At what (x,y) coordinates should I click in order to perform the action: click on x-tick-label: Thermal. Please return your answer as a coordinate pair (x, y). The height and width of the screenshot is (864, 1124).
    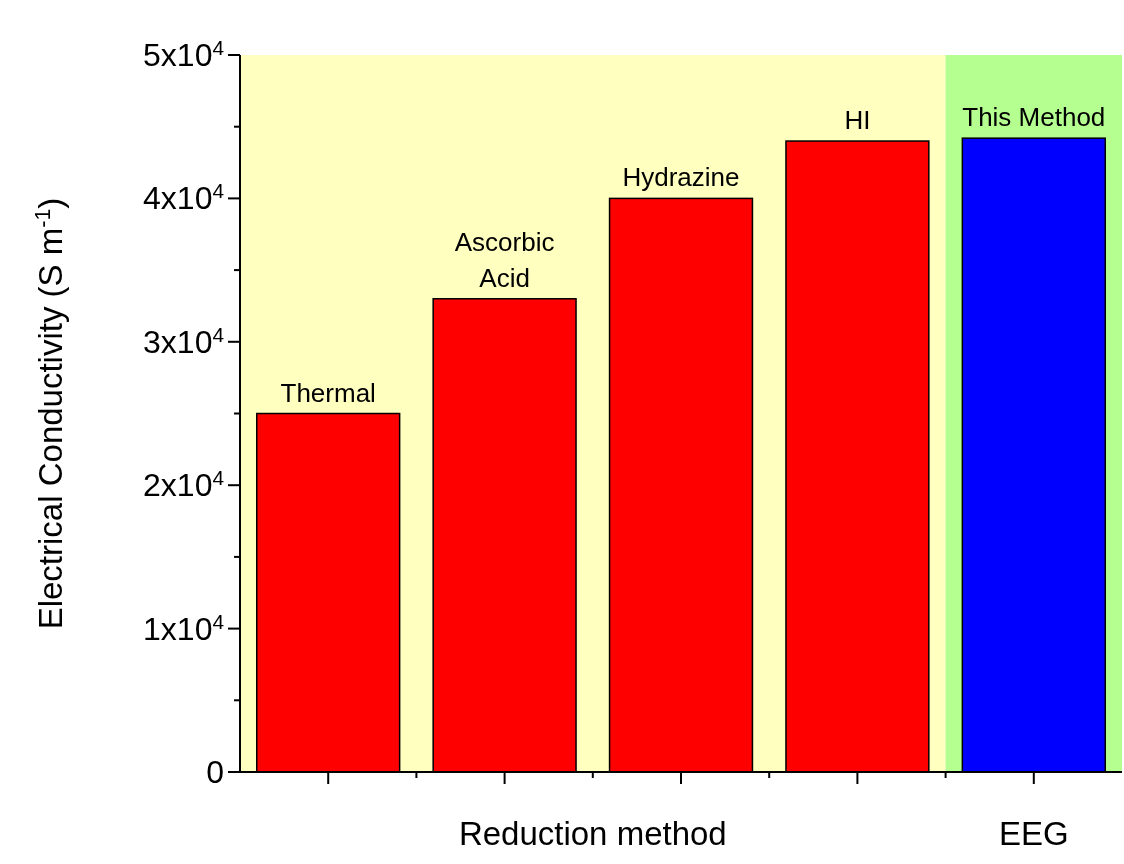
    Looking at the image, I should click on (328, 392).